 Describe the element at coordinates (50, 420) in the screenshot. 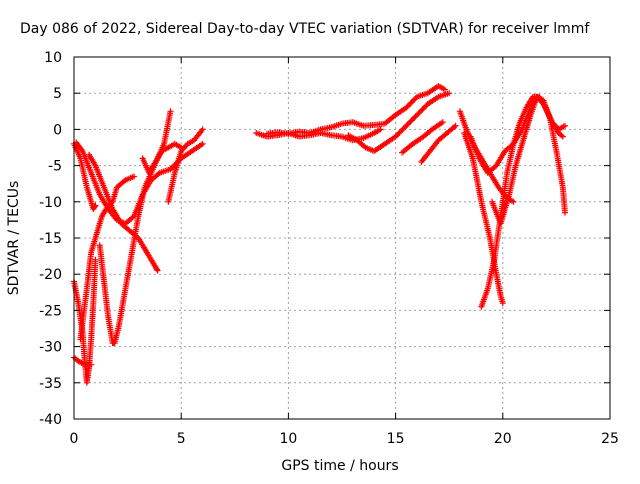

I see `y-tick-label: -40` at that location.